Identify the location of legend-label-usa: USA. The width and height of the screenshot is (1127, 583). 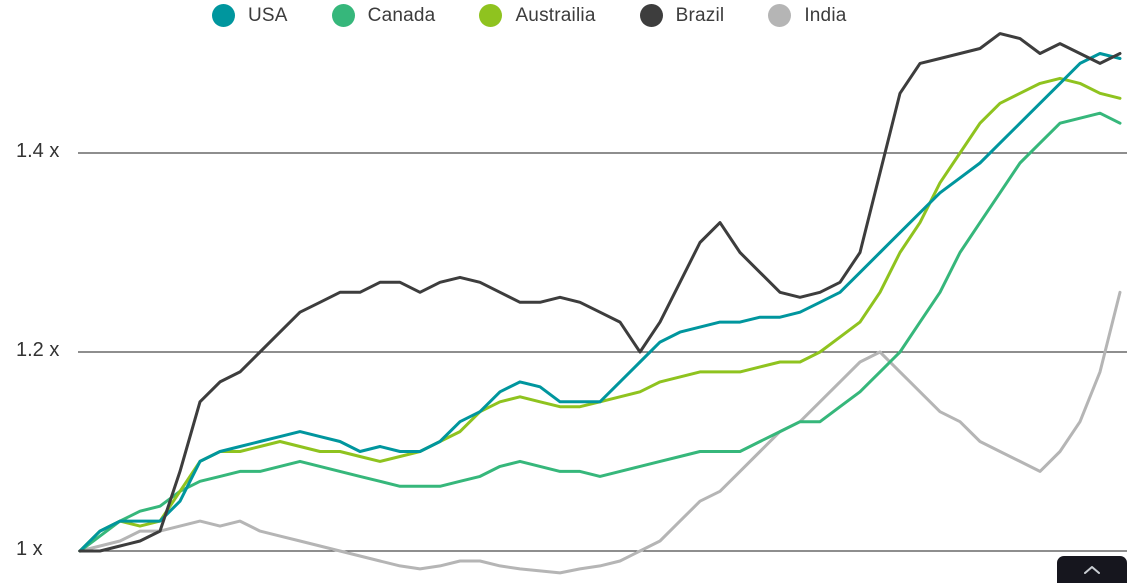
(268, 15).